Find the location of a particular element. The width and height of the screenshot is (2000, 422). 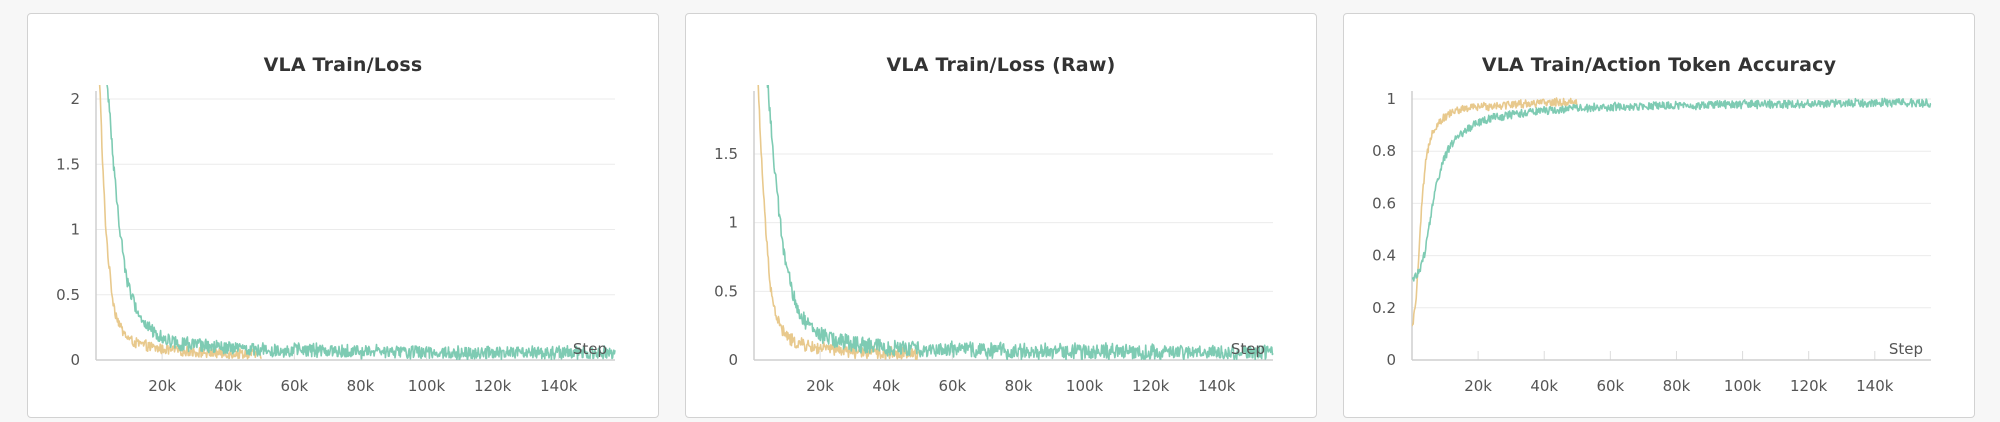

chart-title: VLA Train/Loss is located at coordinates (343, 65).